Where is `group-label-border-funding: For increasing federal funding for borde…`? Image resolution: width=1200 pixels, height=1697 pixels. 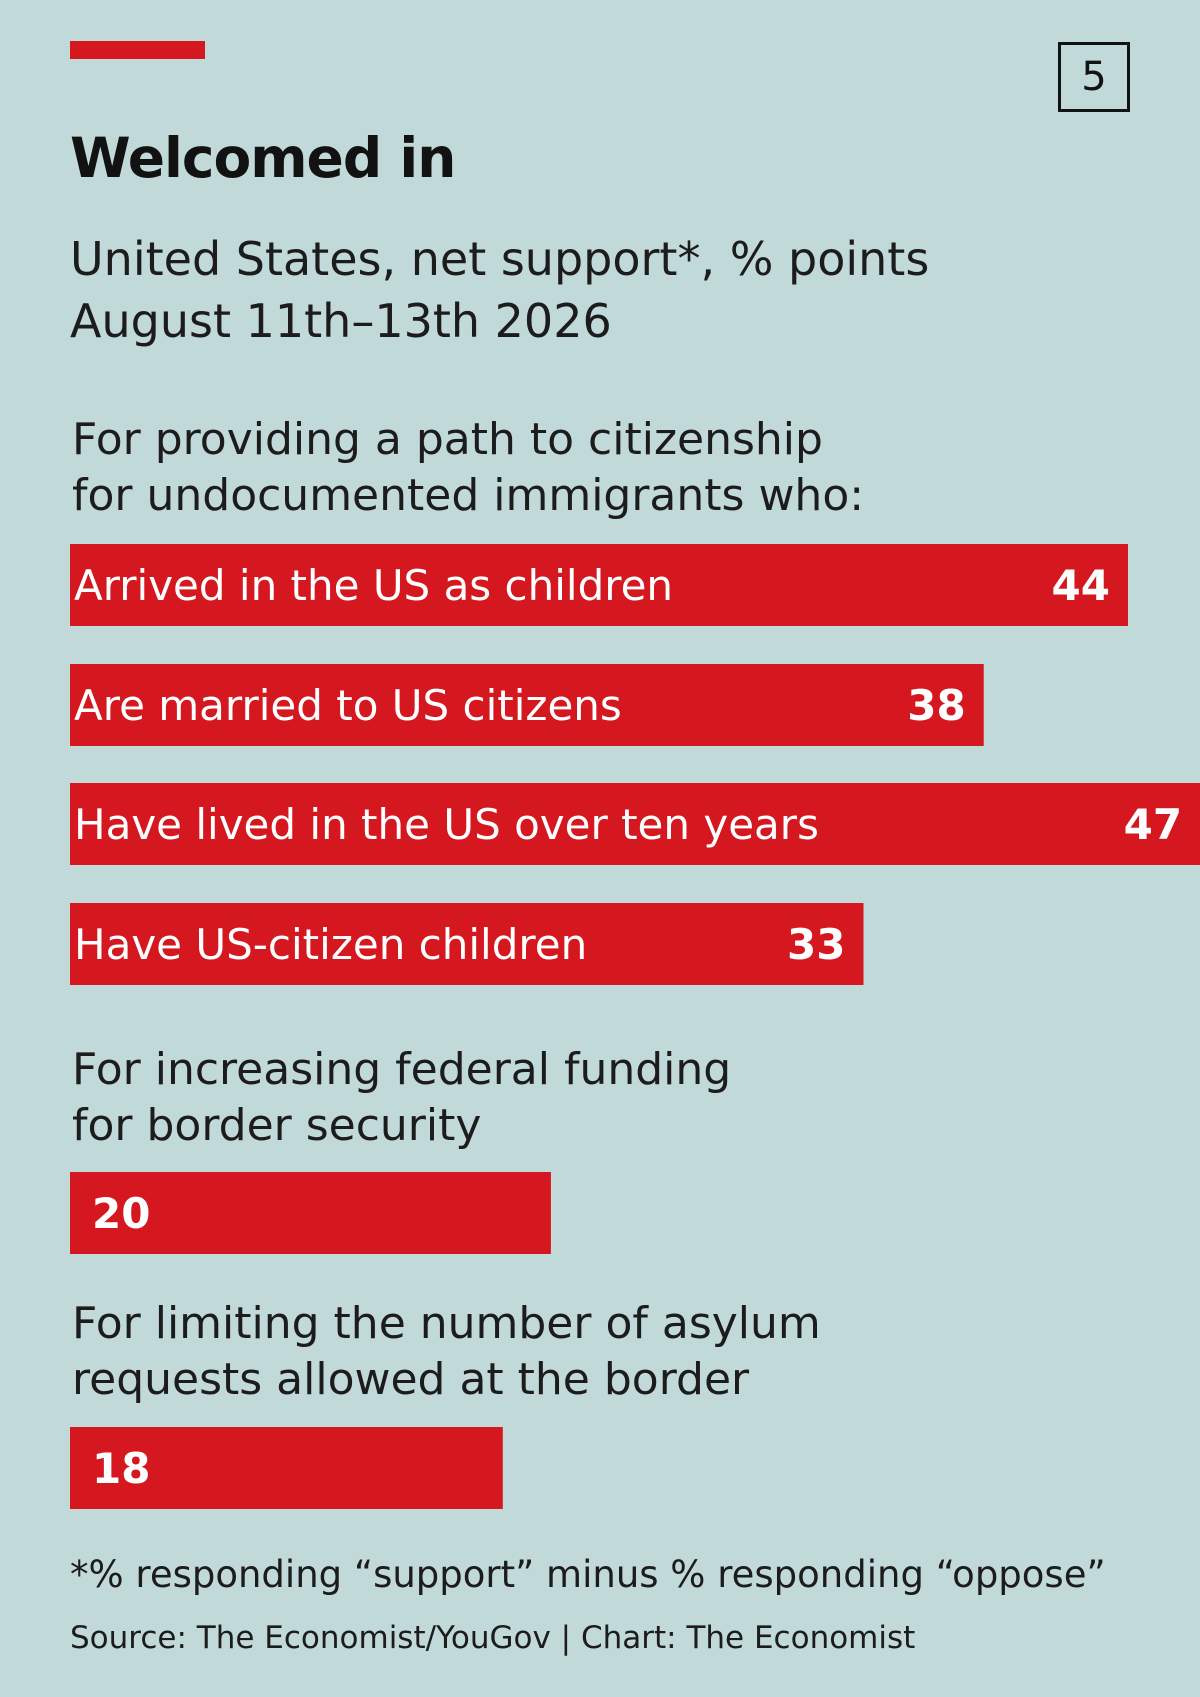
group-label-border-funding: For increasing federal funding for borde… is located at coordinates (401, 1098).